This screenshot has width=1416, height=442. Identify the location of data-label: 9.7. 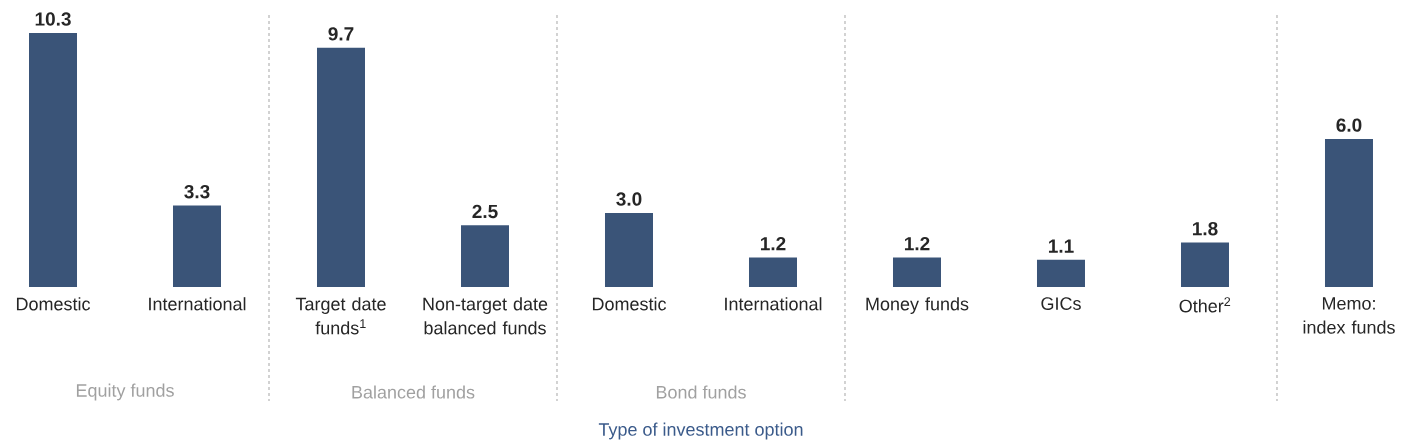
(341, 34).